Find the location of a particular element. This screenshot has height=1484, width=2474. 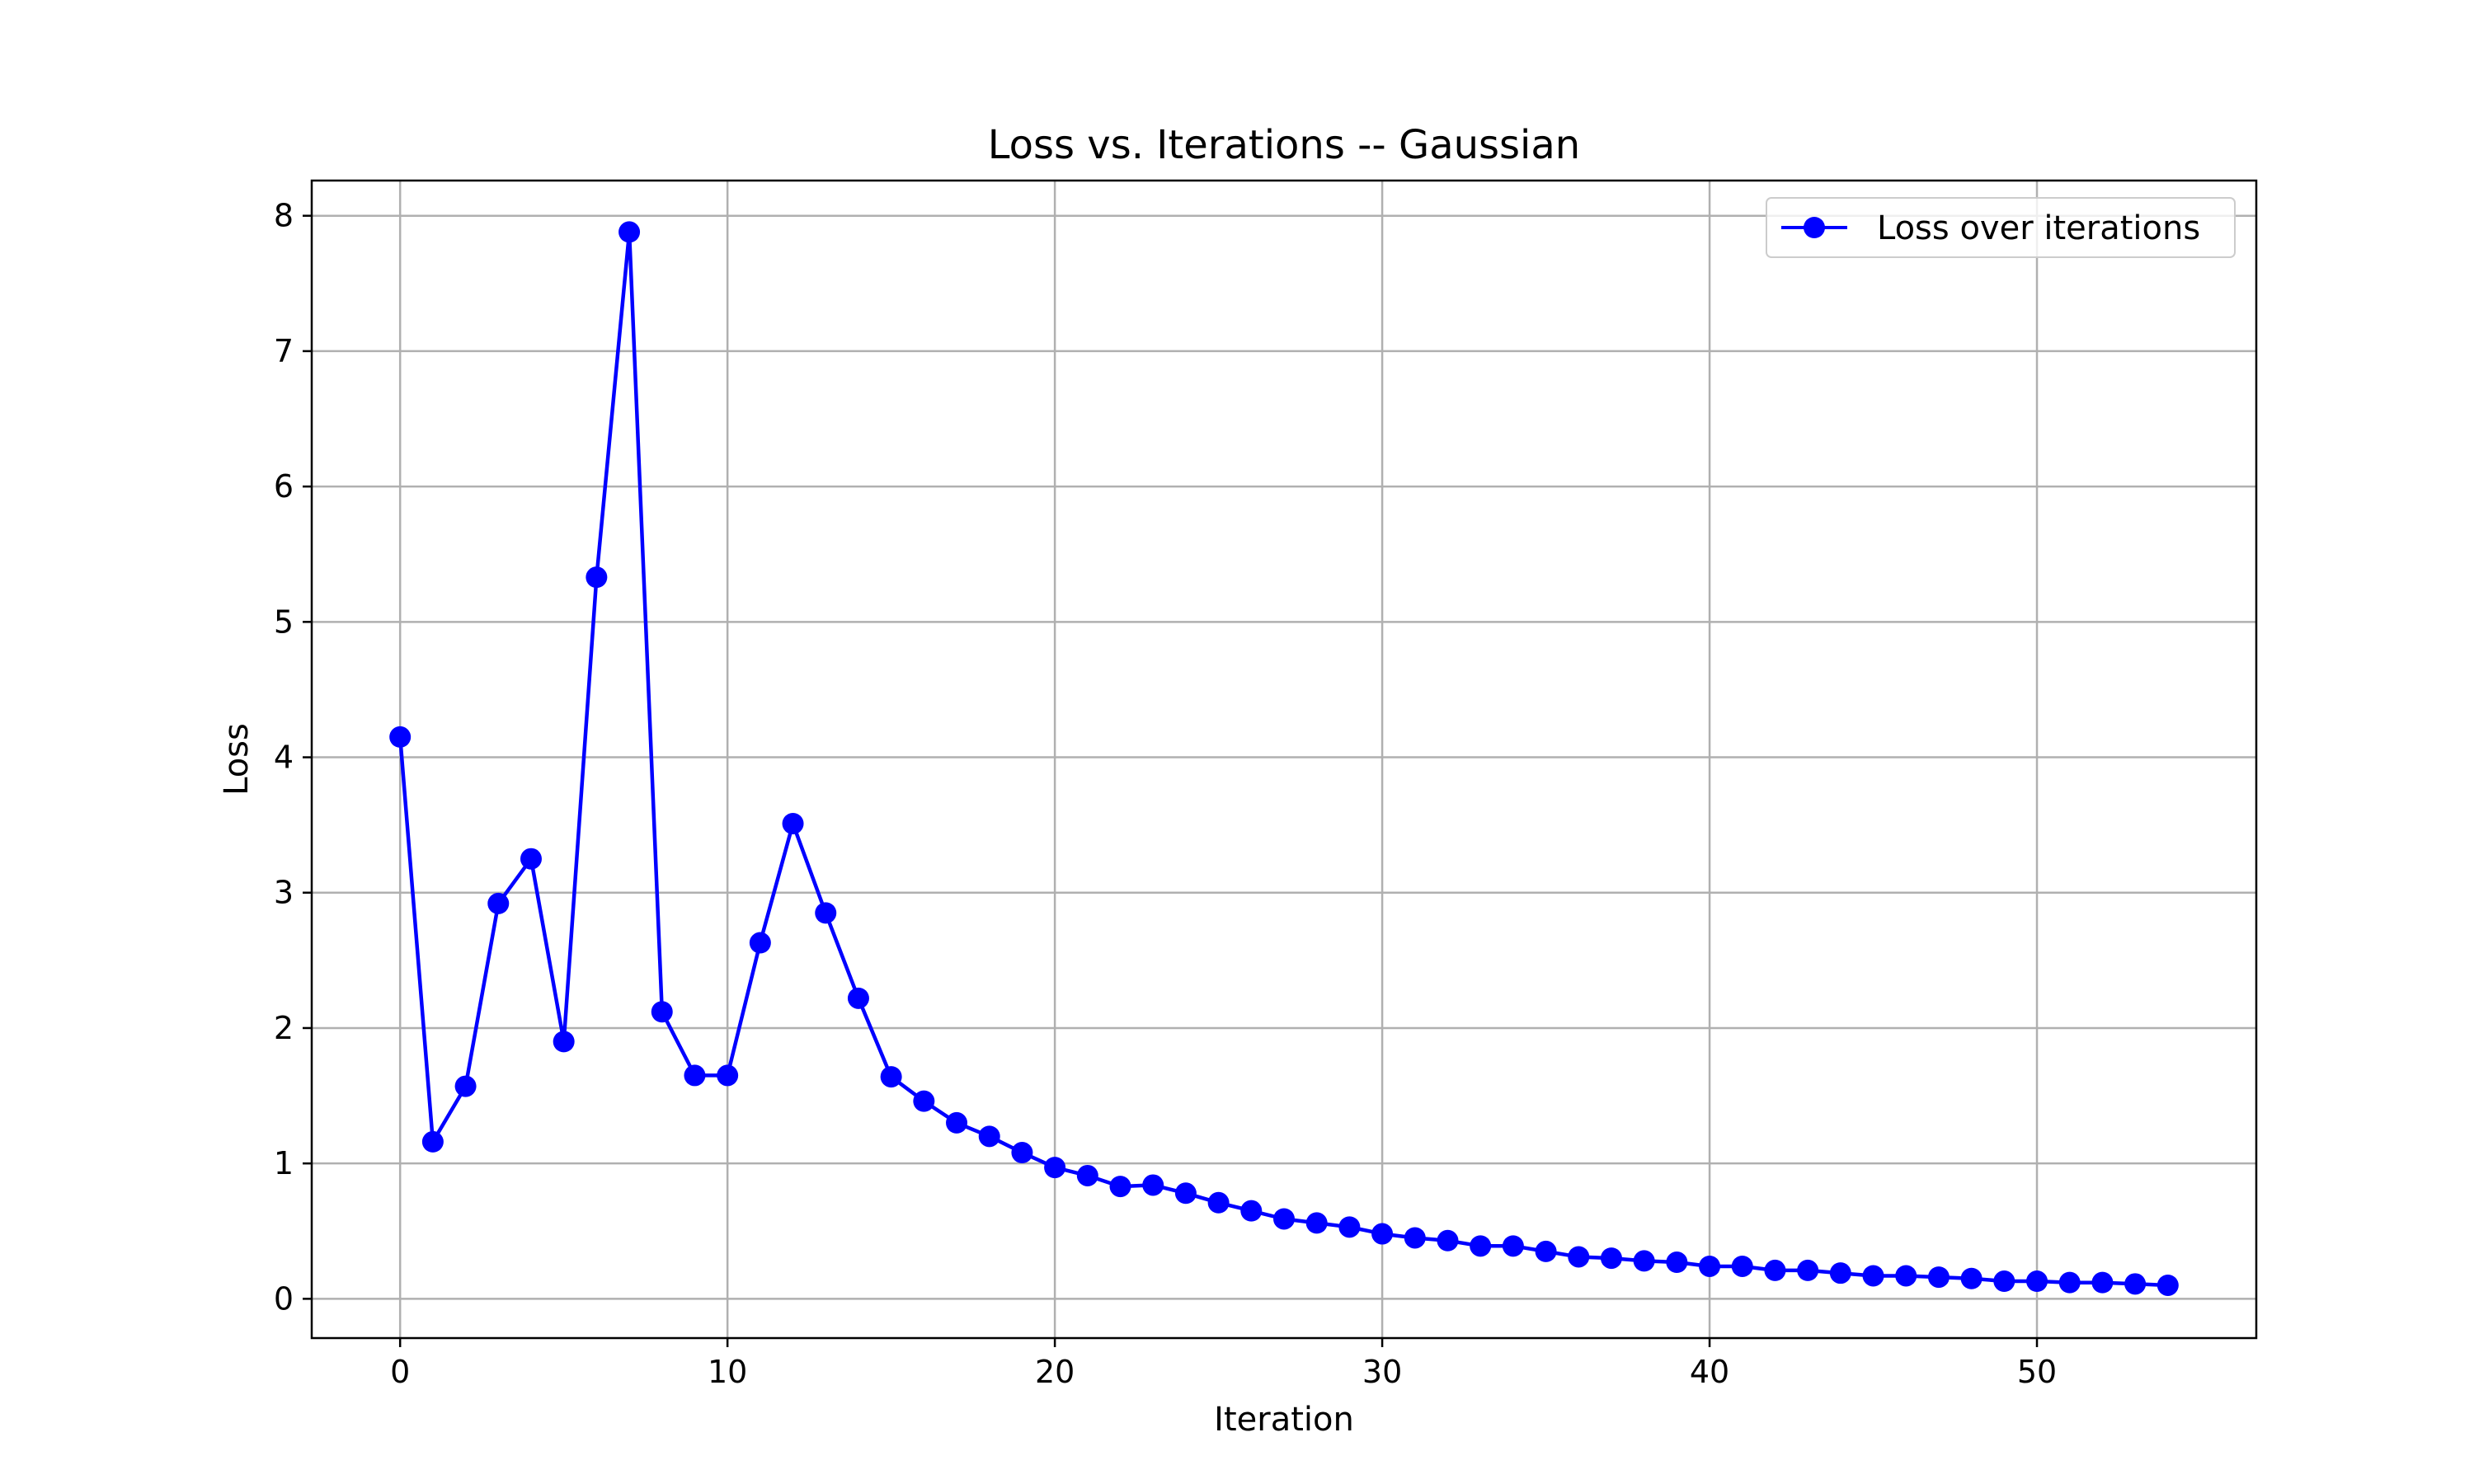

x-axis-label: Iteration is located at coordinates (1284, 1420).